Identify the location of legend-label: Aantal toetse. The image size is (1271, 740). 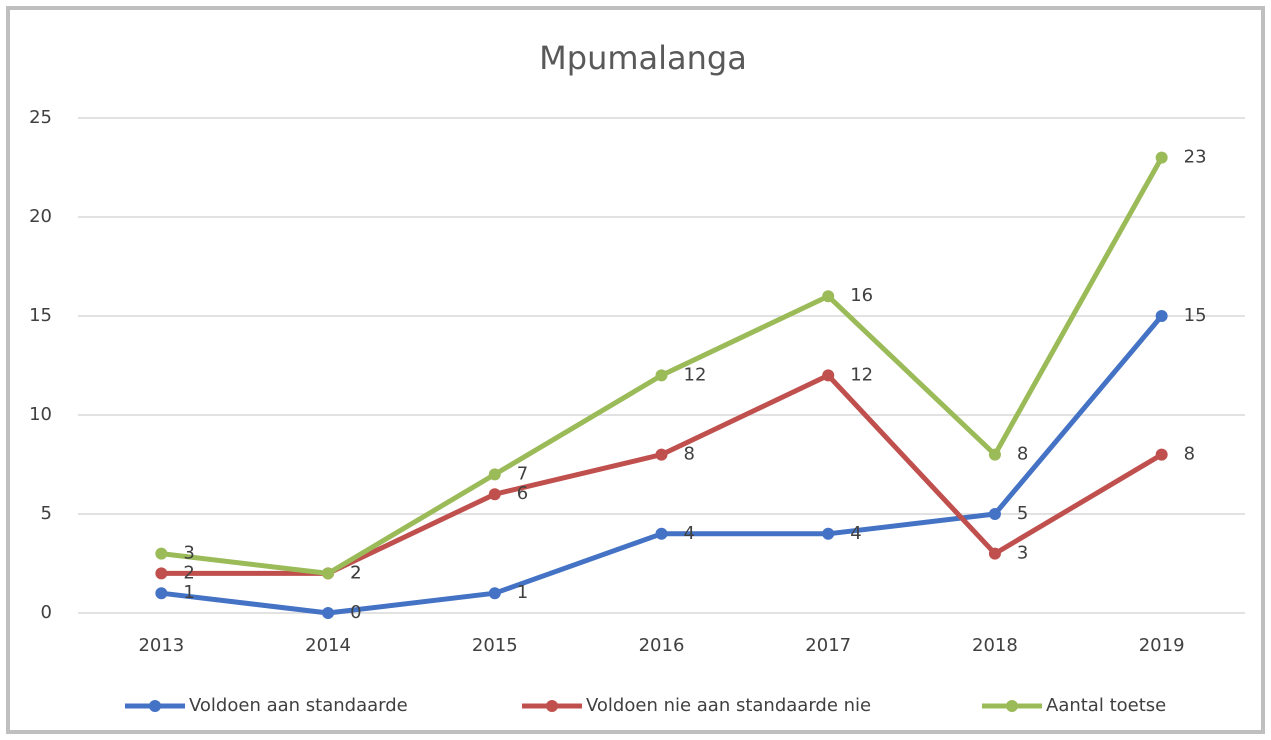
(1106, 705).